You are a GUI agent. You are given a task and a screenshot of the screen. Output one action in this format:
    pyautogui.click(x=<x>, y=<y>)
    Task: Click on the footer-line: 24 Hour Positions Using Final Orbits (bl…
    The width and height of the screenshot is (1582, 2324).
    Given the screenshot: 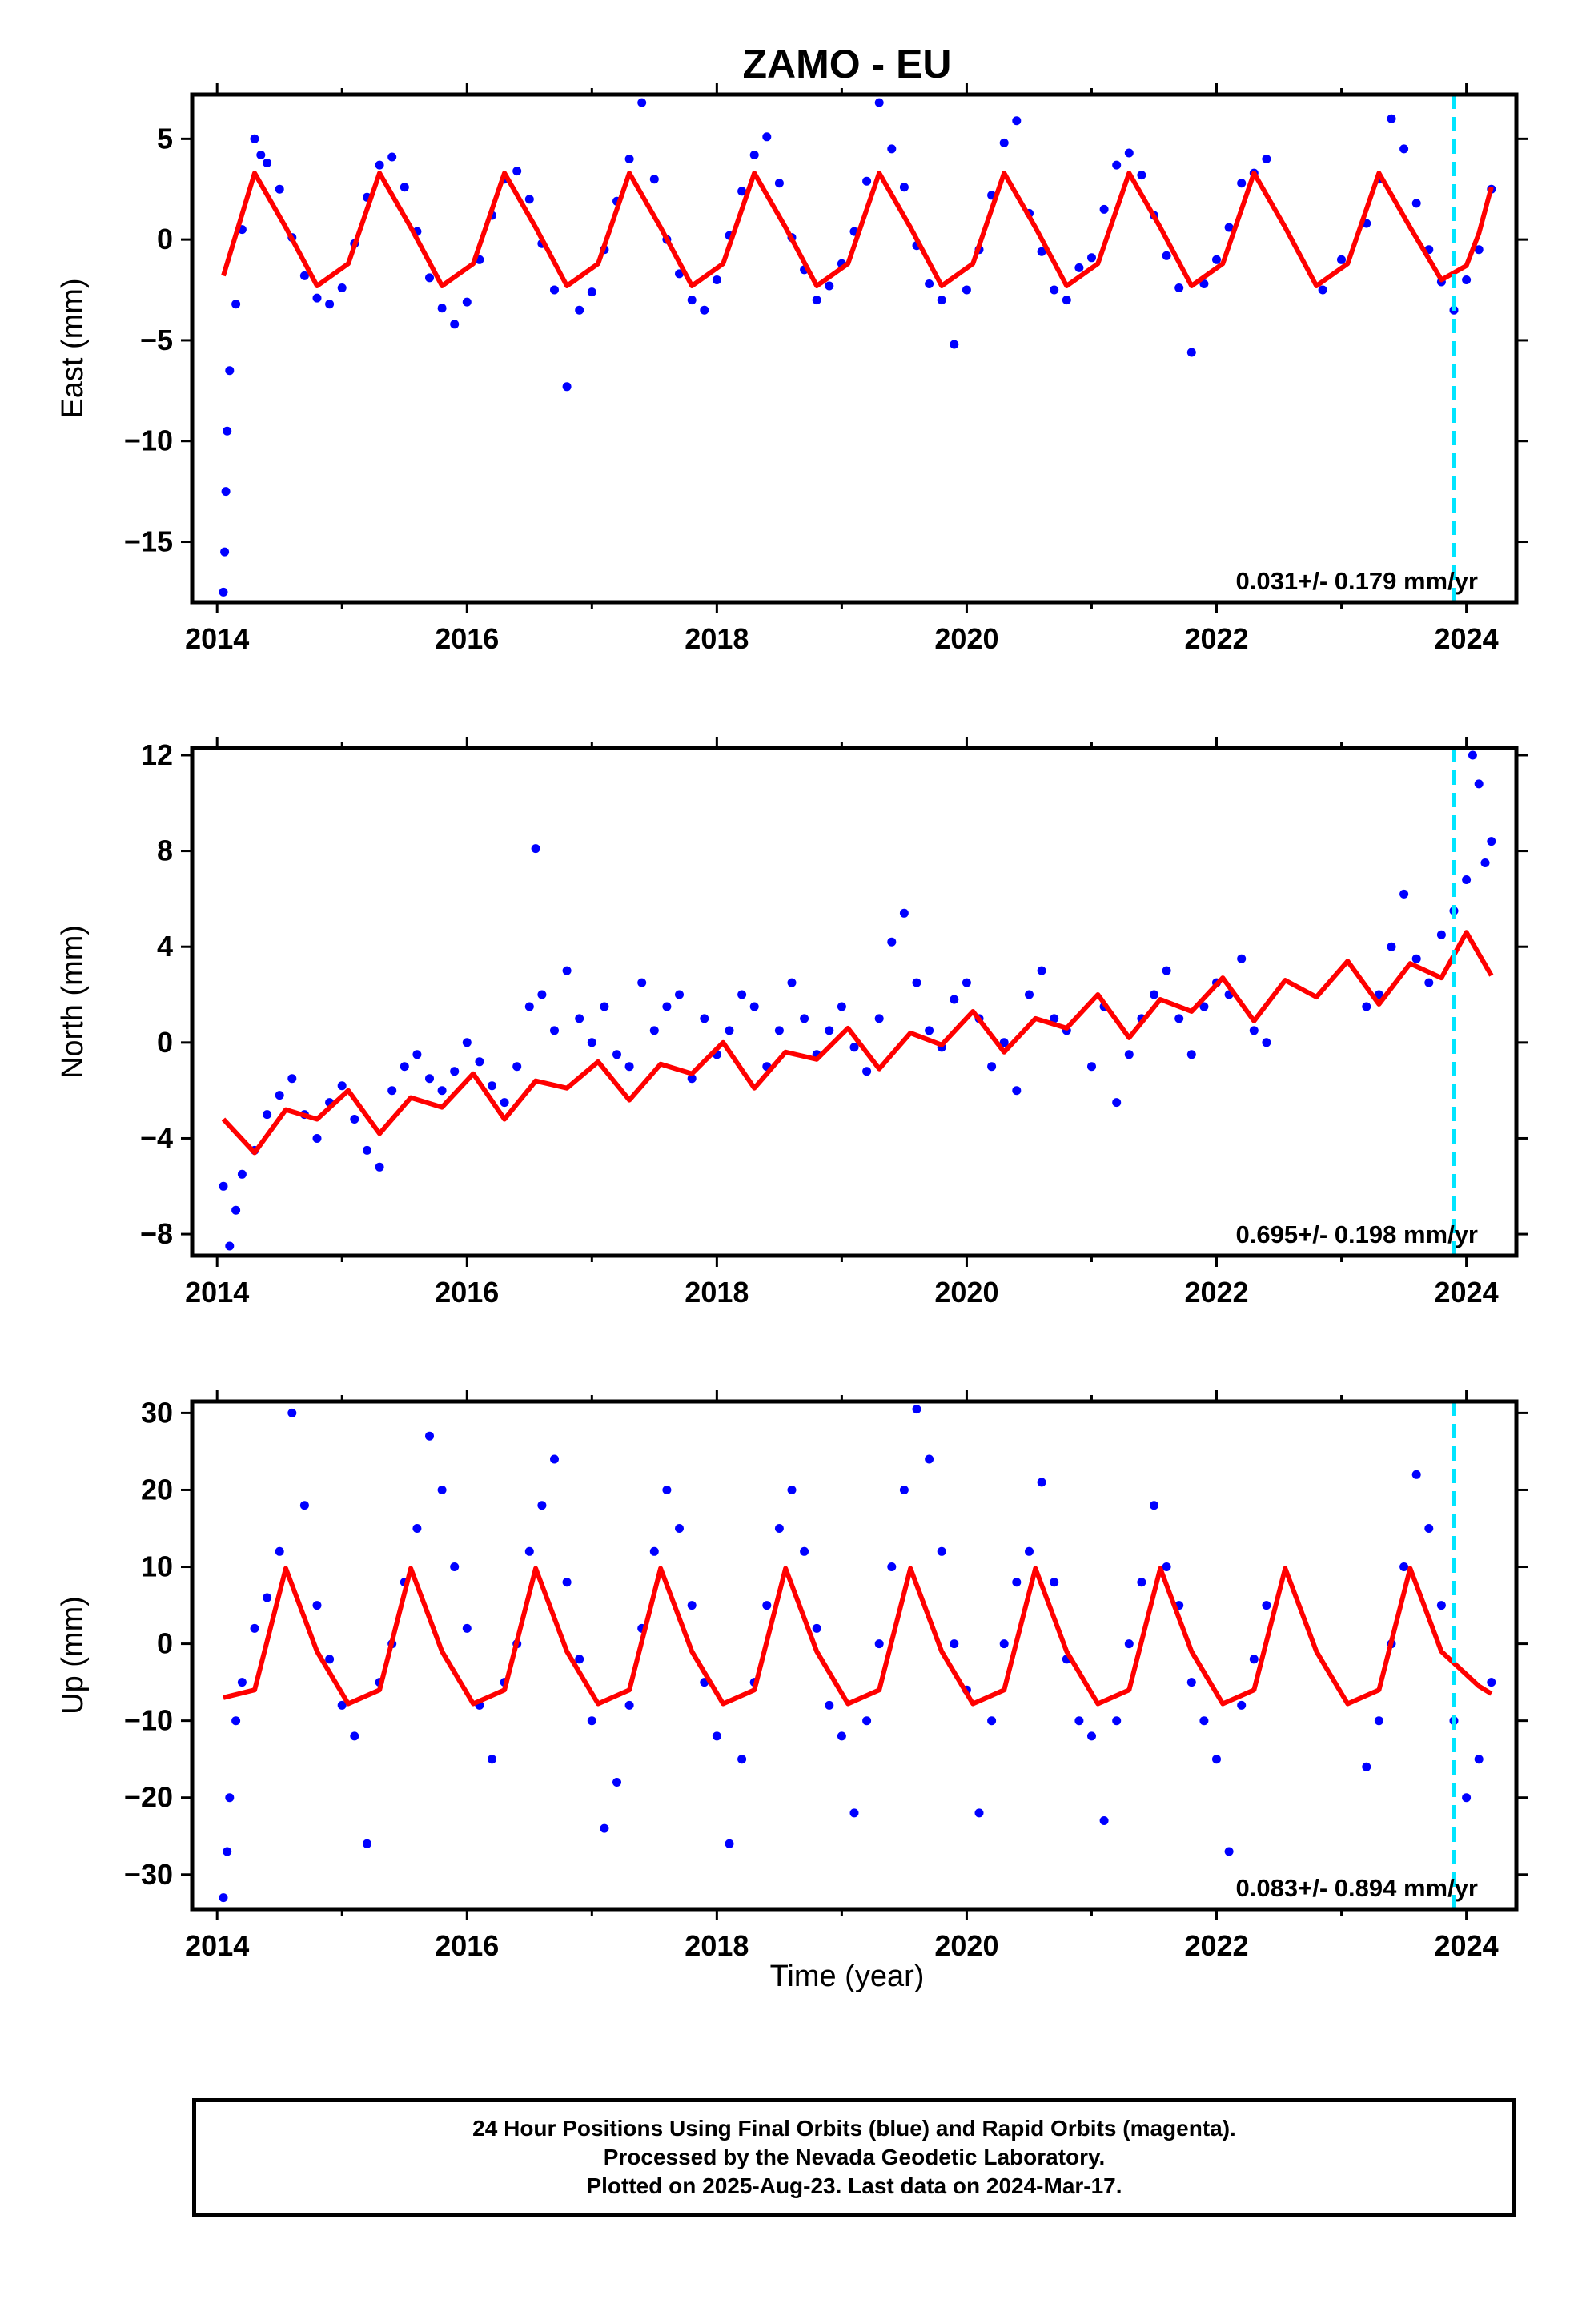 What is the action you would take?
    pyautogui.click(x=854, y=2128)
    